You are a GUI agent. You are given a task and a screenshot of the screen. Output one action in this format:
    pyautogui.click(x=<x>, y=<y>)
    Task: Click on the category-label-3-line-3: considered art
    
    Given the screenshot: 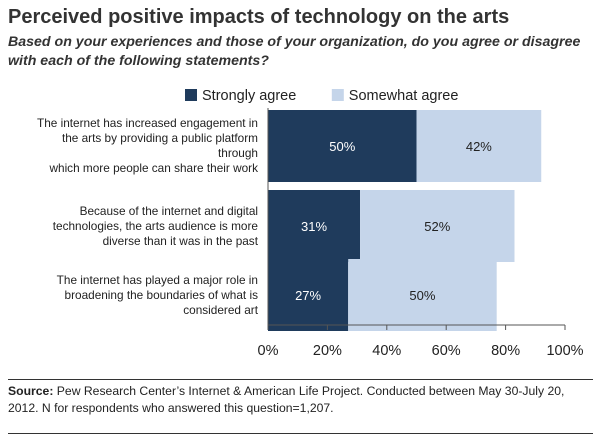 What is the action you would take?
    pyautogui.click(x=220, y=309)
    